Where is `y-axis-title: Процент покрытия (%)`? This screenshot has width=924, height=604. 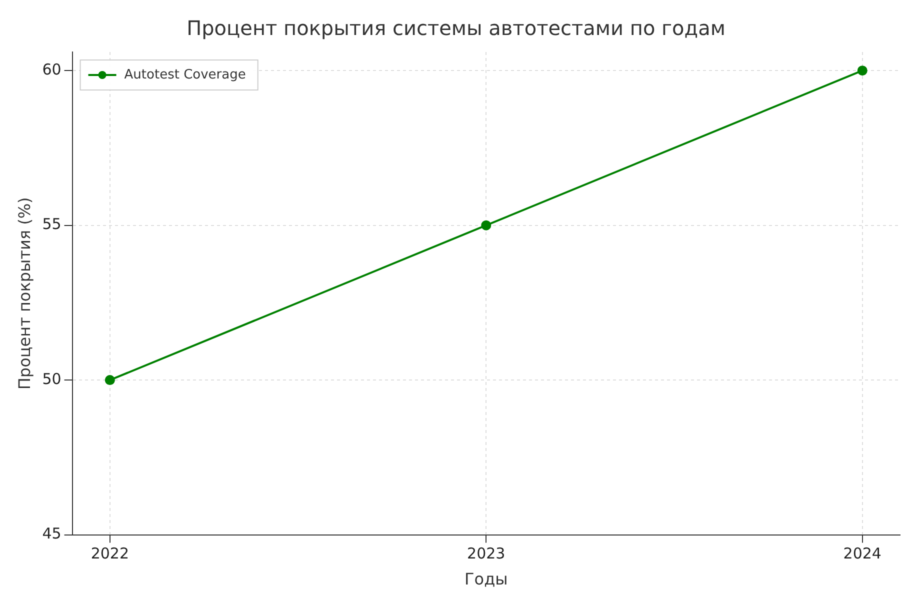
y-axis-title: Процент покрытия (%) is located at coordinates (24, 293).